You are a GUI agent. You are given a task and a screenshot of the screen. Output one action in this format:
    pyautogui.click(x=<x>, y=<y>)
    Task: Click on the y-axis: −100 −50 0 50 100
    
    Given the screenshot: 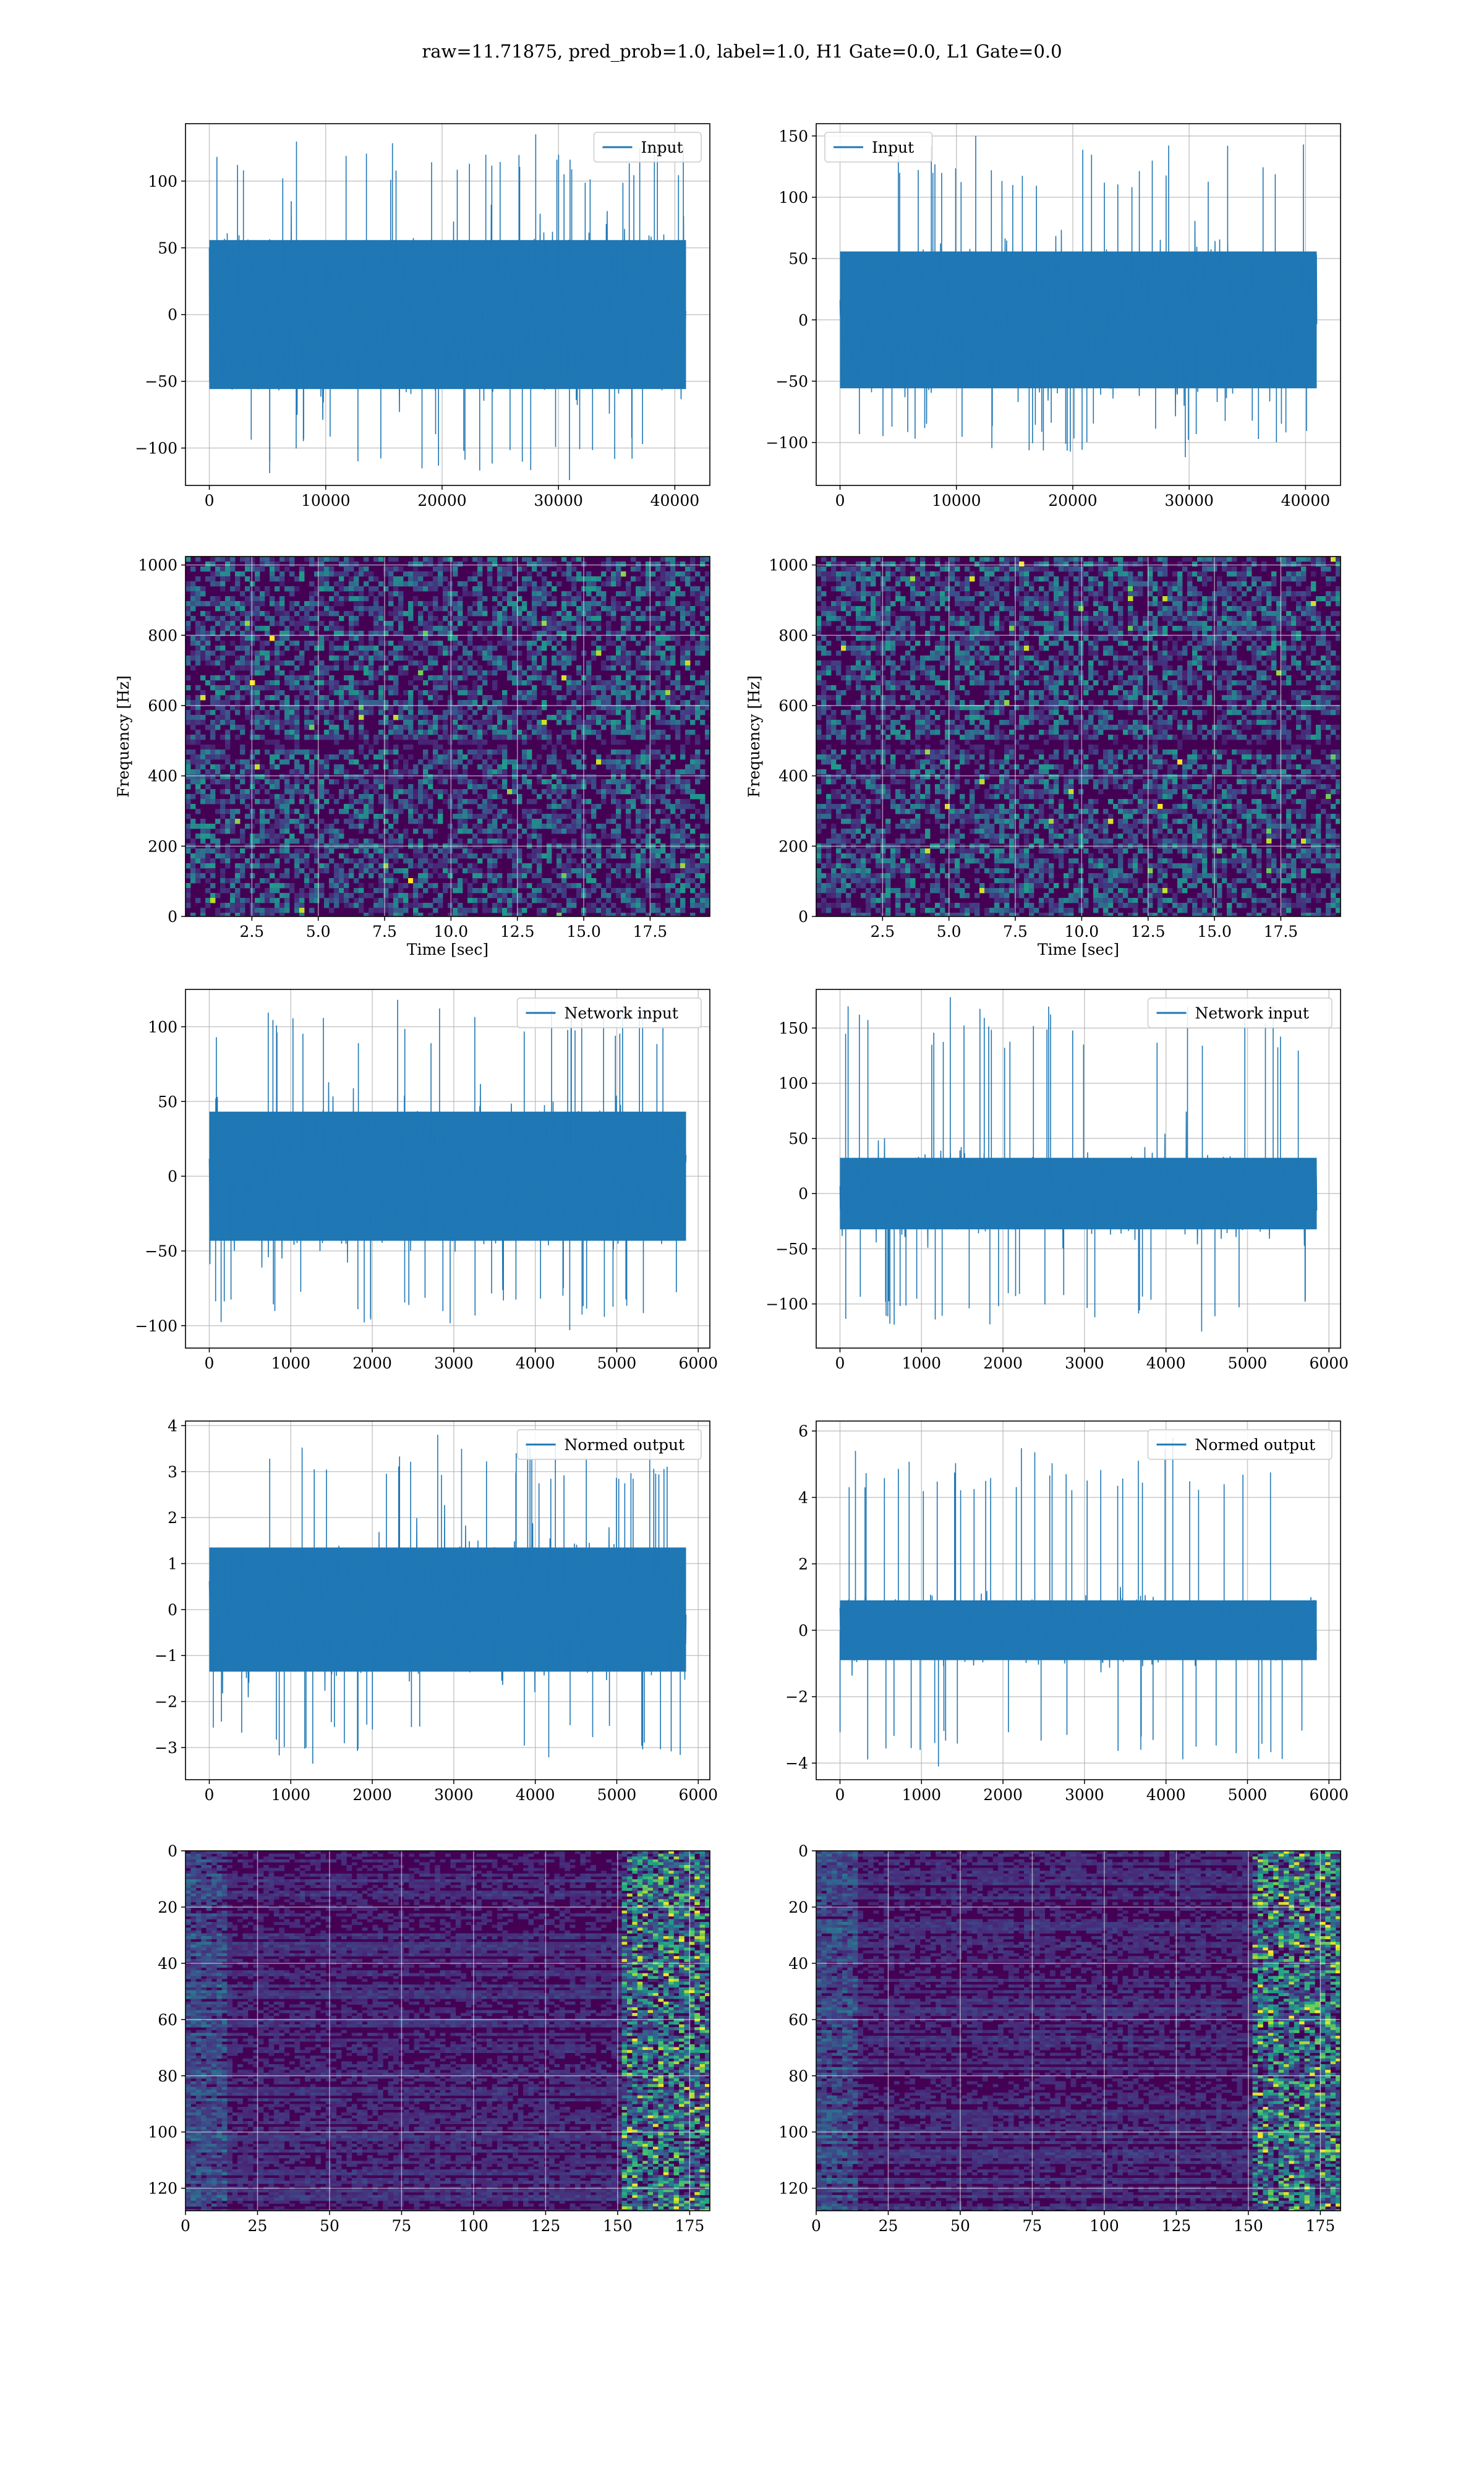 What is the action you would take?
    pyautogui.click(x=160, y=315)
    